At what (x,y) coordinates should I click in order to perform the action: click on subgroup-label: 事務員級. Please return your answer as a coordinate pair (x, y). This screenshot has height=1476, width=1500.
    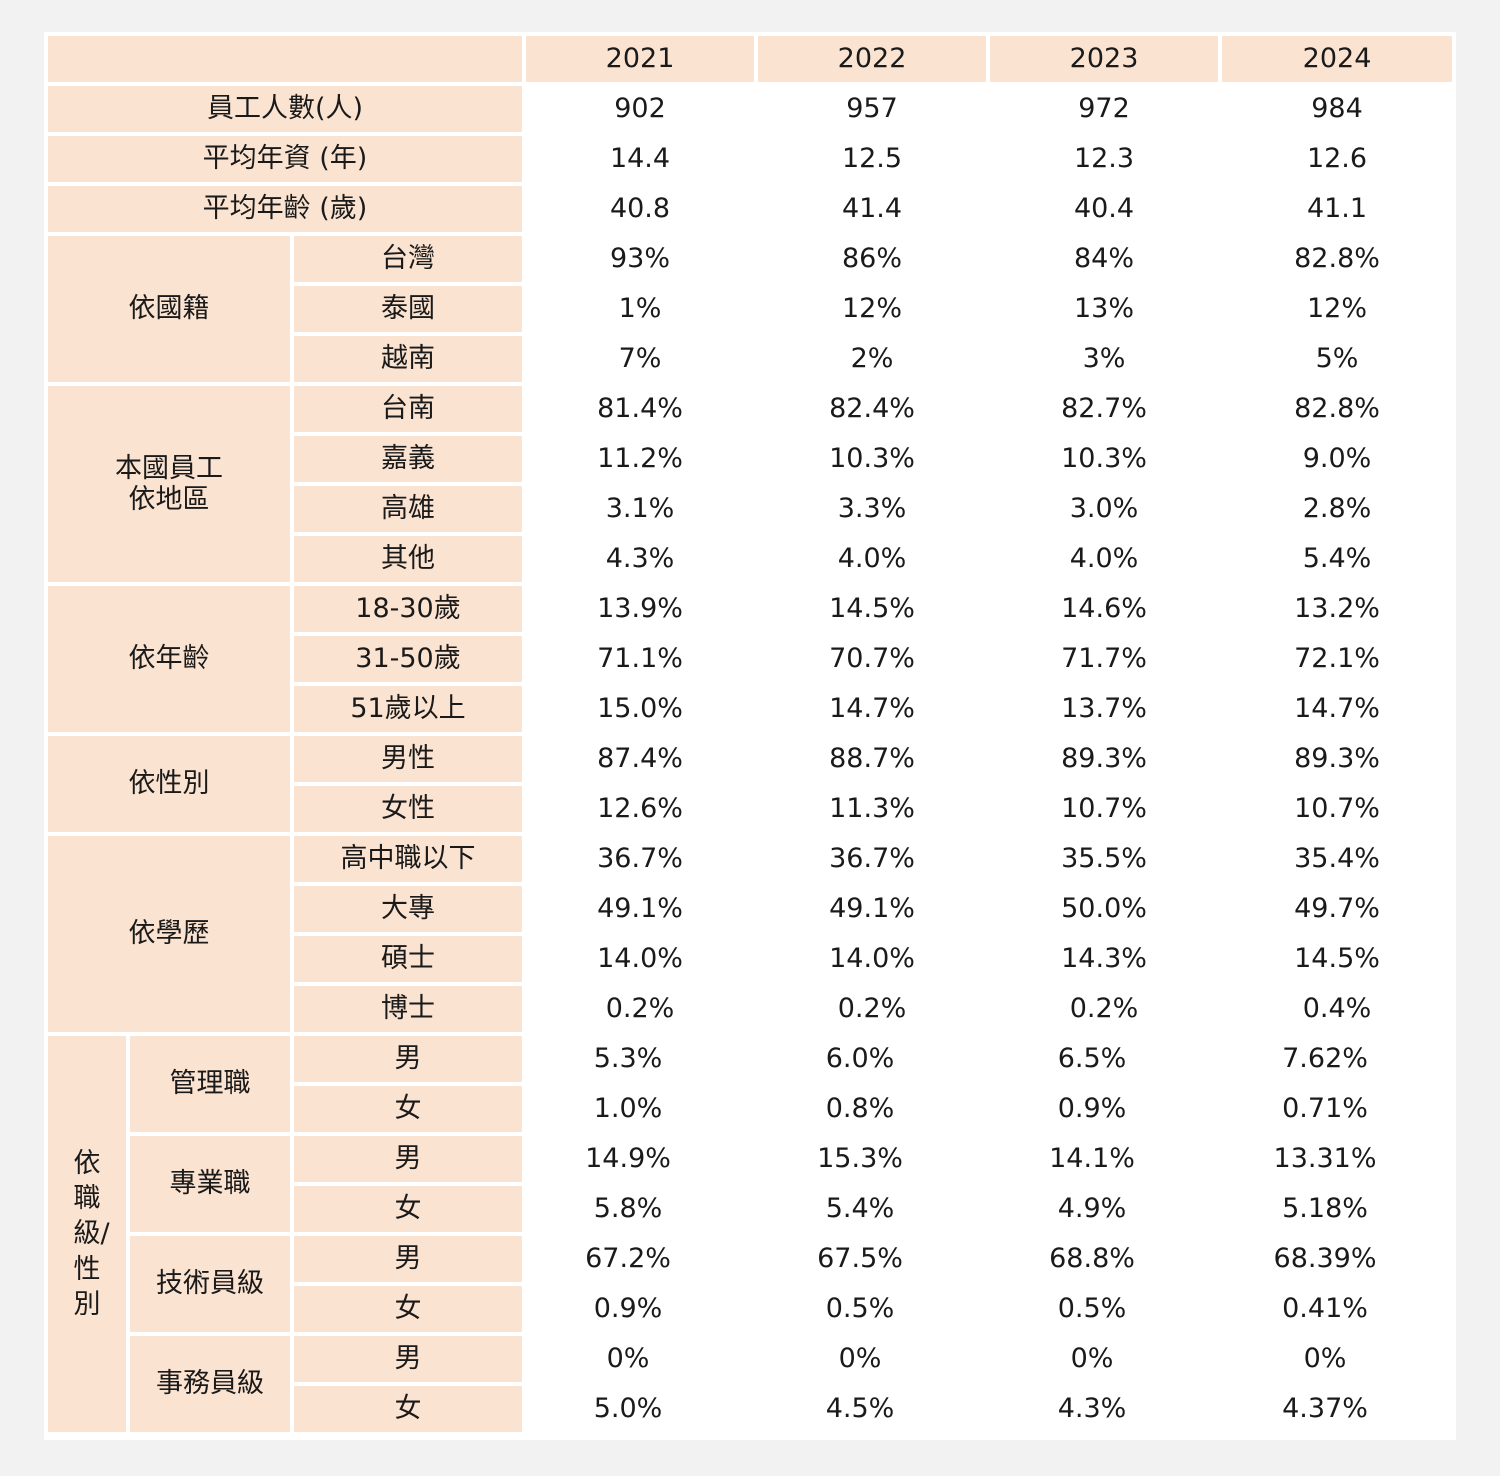
    Looking at the image, I should click on (212, 1386).